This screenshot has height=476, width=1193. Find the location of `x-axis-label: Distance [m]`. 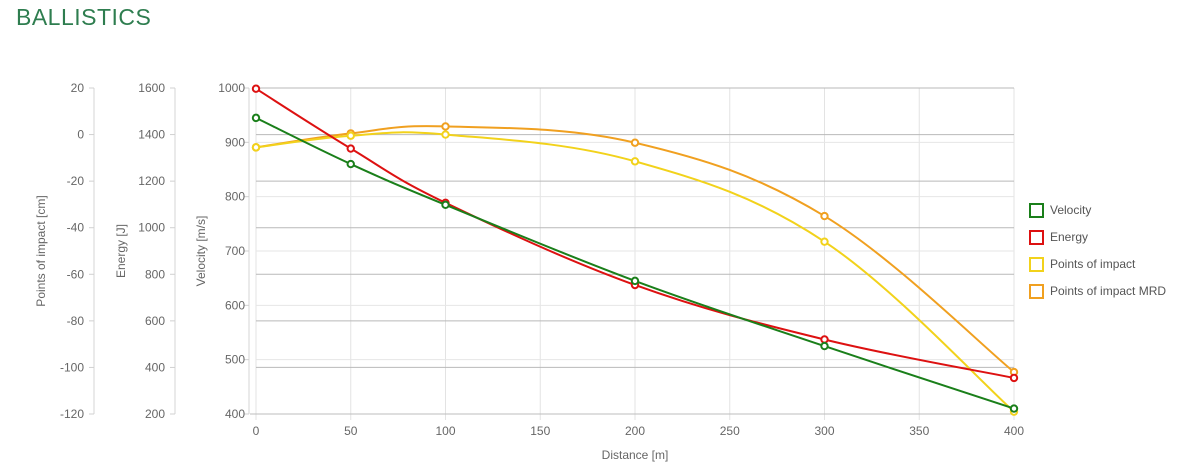

x-axis-label: Distance [m] is located at coordinates (635, 455).